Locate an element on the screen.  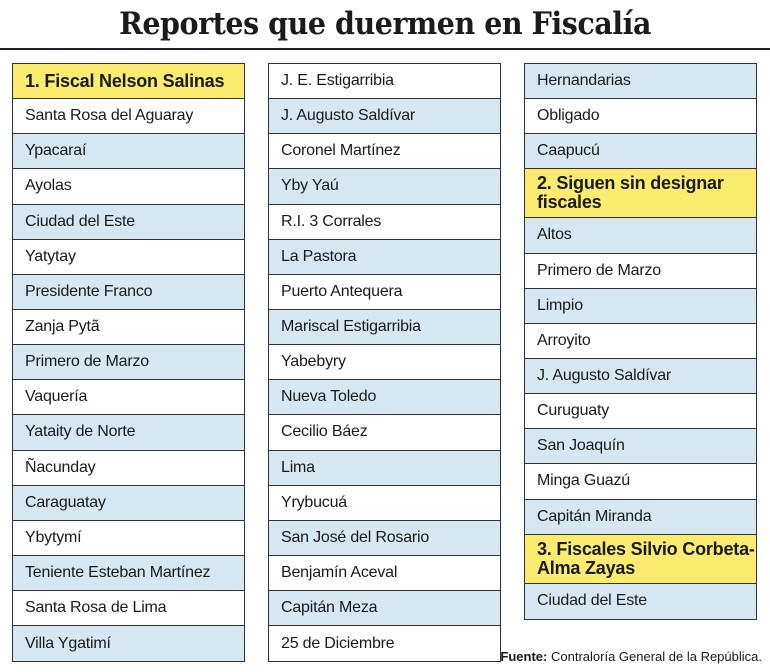
list-item: Coronel Martínez is located at coordinates (384, 152).